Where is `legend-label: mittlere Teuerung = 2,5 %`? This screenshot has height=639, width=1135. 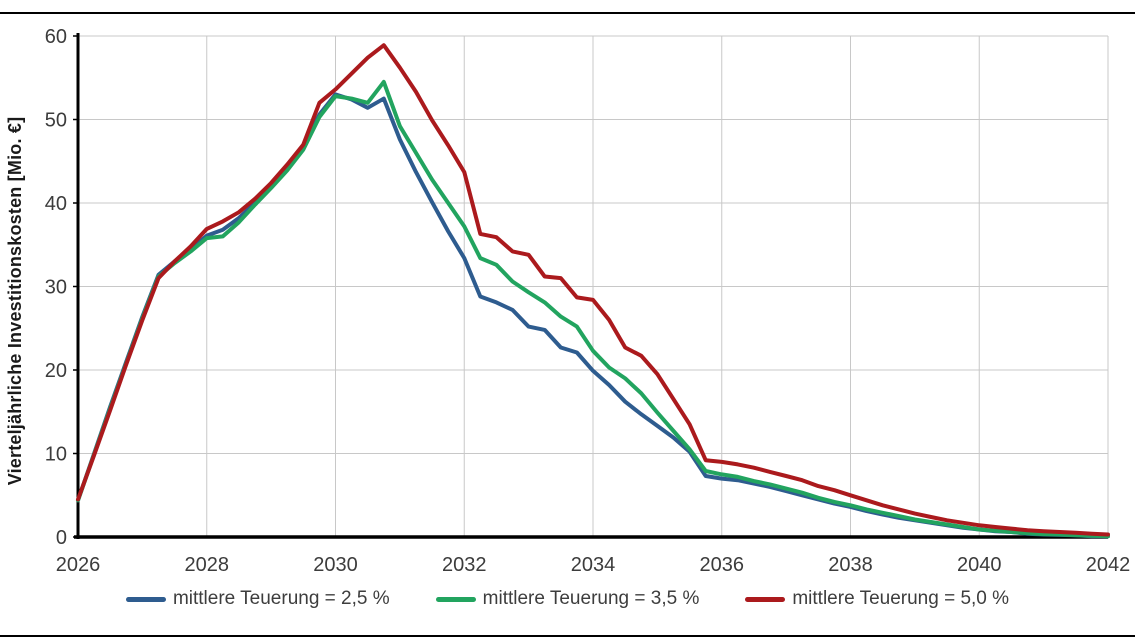
legend-label: mittlere Teuerung = 2,5 % is located at coordinates (281, 598).